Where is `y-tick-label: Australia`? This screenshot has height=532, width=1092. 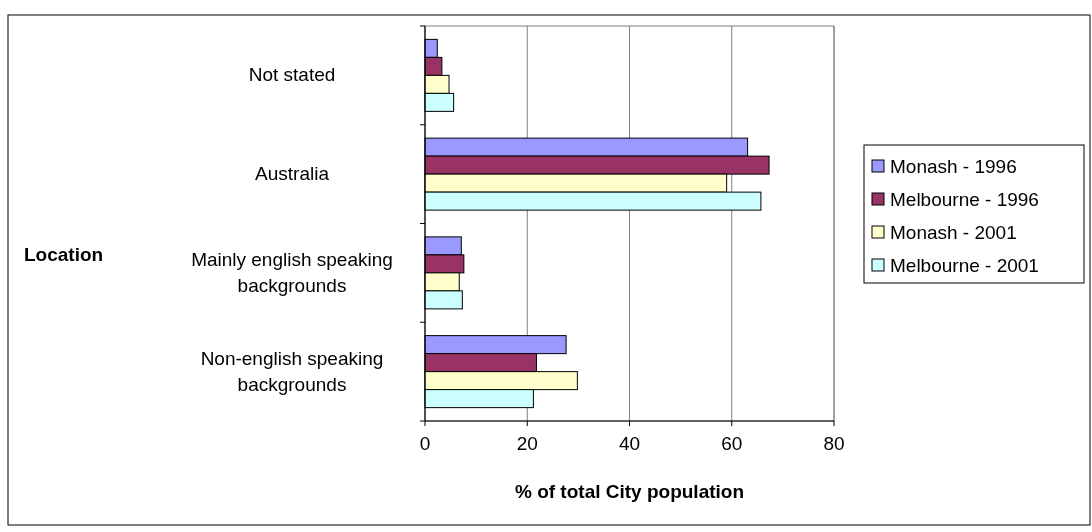
y-tick-label: Australia is located at coordinates (292, 174).